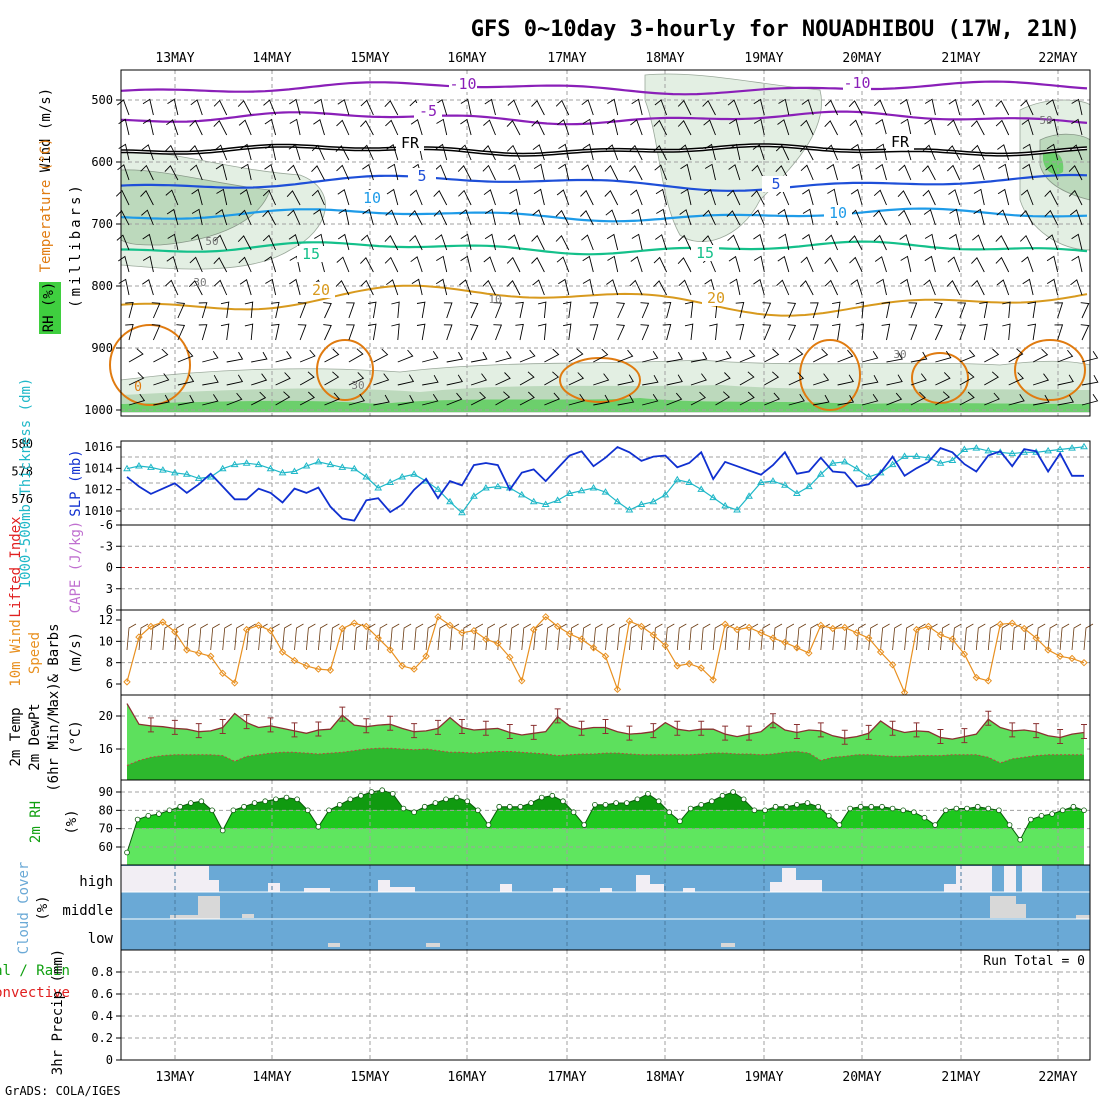 The width and height of the screenshot is (1100, 1105). I want to click on rh2m-tick-label: 60, so click(106, 847).